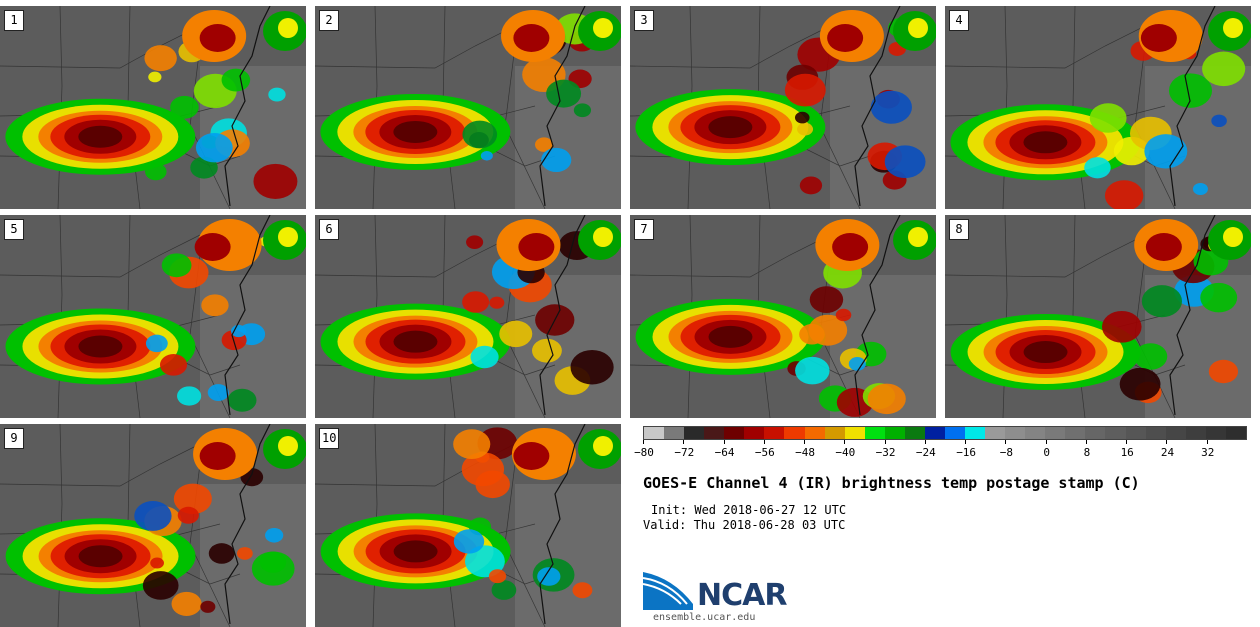 The height and width of the screenshot is (627, 1260). I want to click on colorbar-tick-label: −80, so click(644, 452).